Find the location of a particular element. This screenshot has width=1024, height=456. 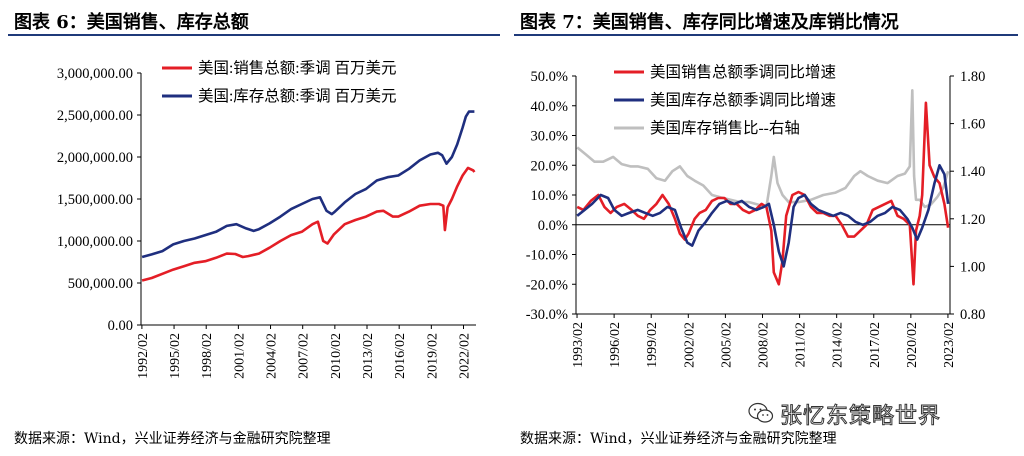

right-y-tick-label: -20.0% is located at coordinates (547, 285).